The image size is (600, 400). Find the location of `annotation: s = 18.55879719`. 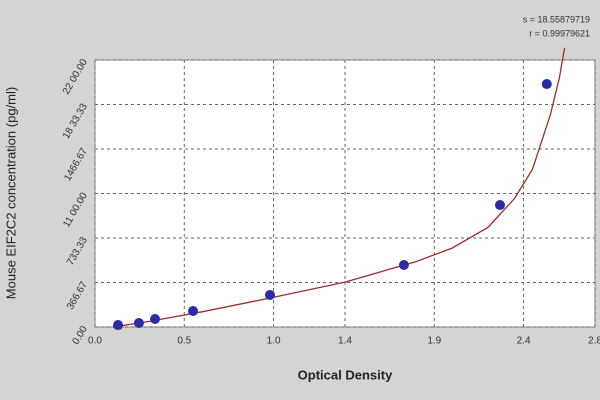

annotation: s = 18.55879719 is located at coordinates (556, 19).